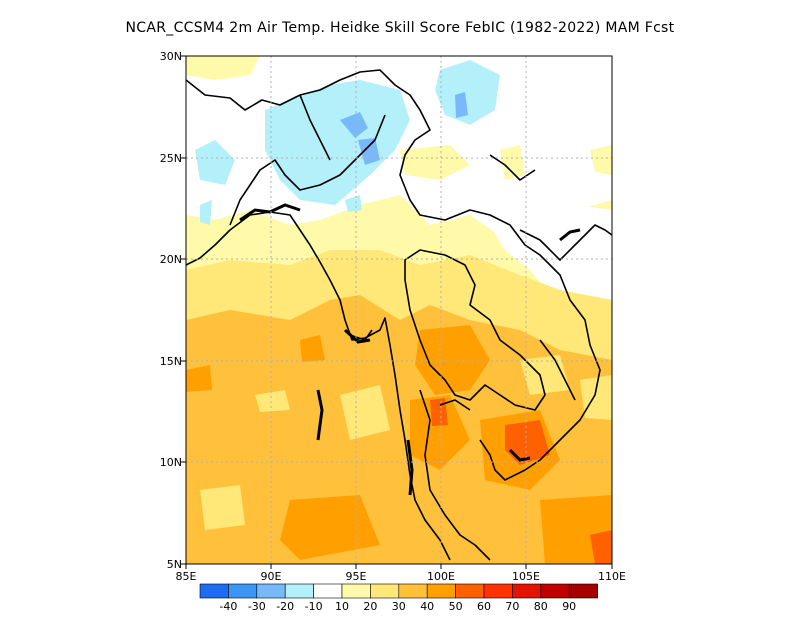  Describe the element at coordinates (401, 576) in the screenshot. I see `lon-tick-labels: 85E 90E 95E 100E 105E 110E` at that location.